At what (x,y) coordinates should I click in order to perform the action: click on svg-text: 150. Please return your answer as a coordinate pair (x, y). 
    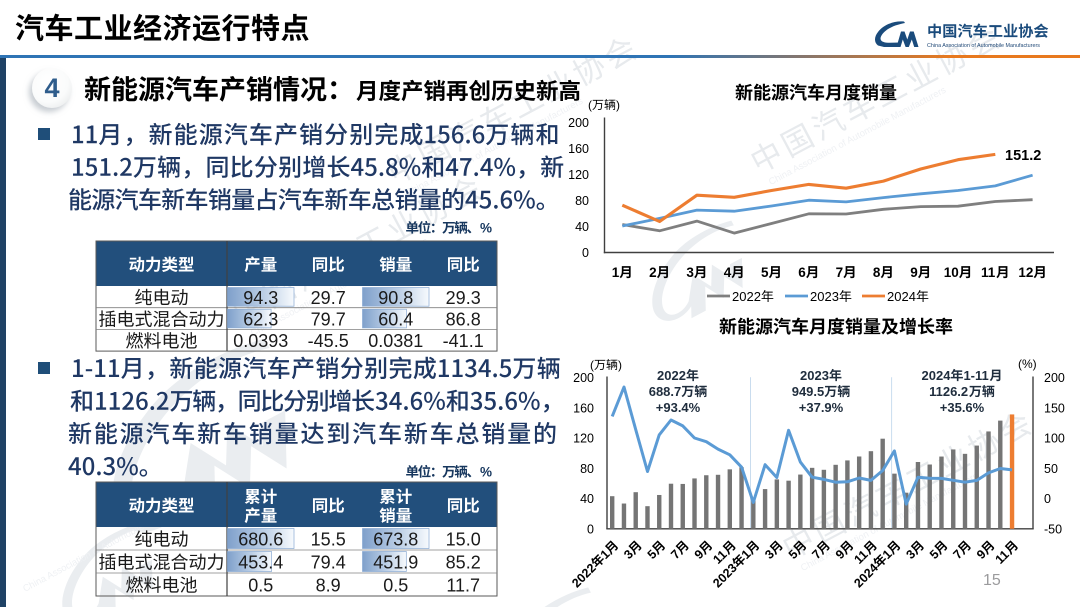
    Looking at the image, I should click on (1054, 408).